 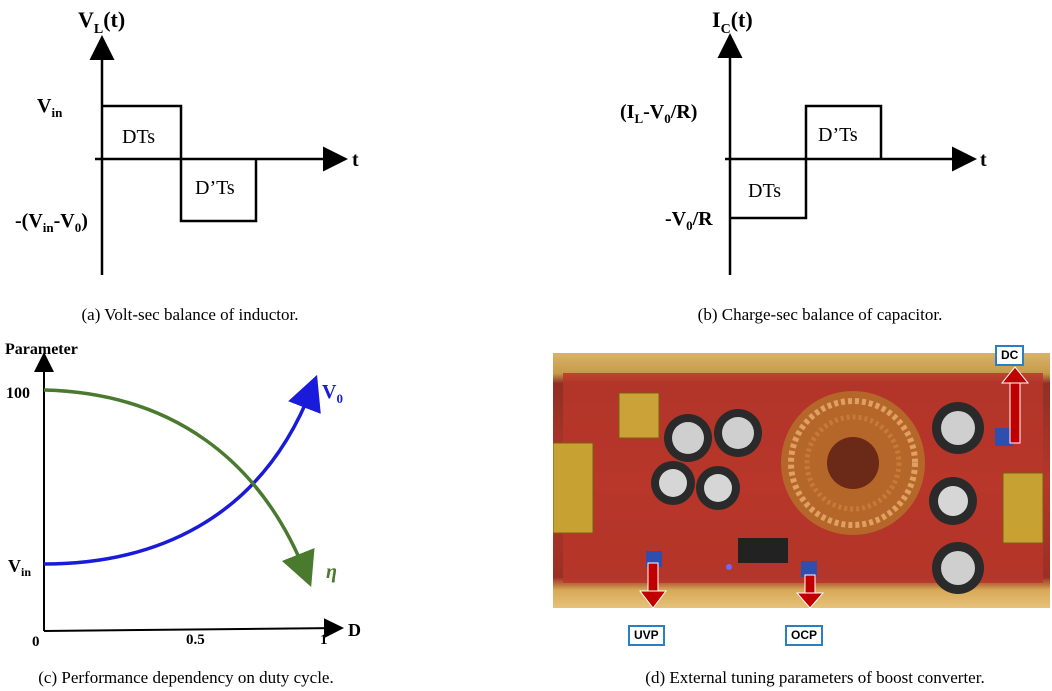 What do you see at coordinates (1015, 405) in the screenshot?
I see `dc-arrow-icon` at bounding box center [1015, 405].